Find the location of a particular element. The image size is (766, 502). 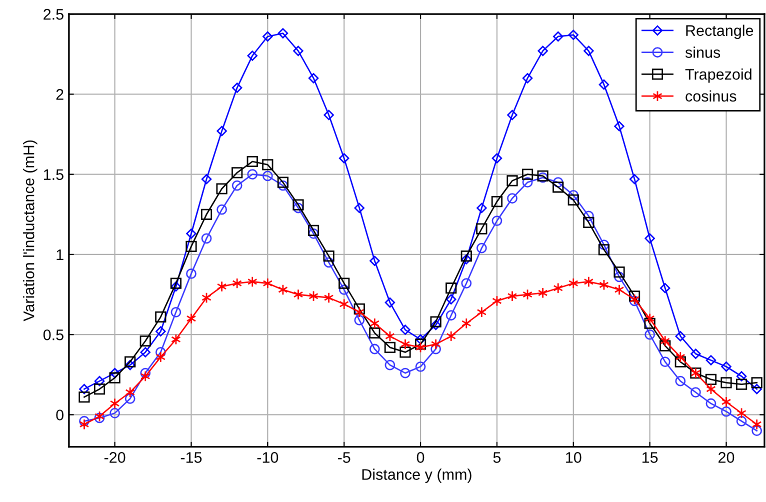

x-tick-label: 5 is located at coordinates (497, 457).